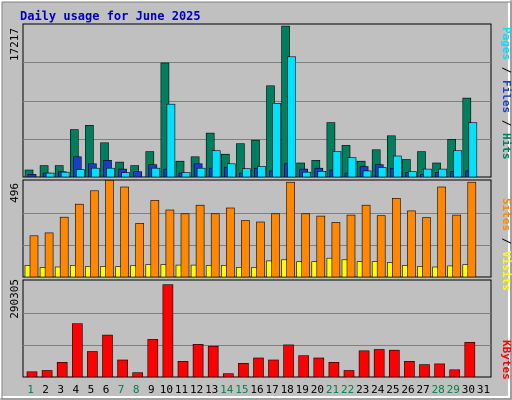 This screenshot has height=400, width=512. Describe the element at coordinates (271, 389) in the screenshot. I see `x-tick-label-17: 17` at that location.